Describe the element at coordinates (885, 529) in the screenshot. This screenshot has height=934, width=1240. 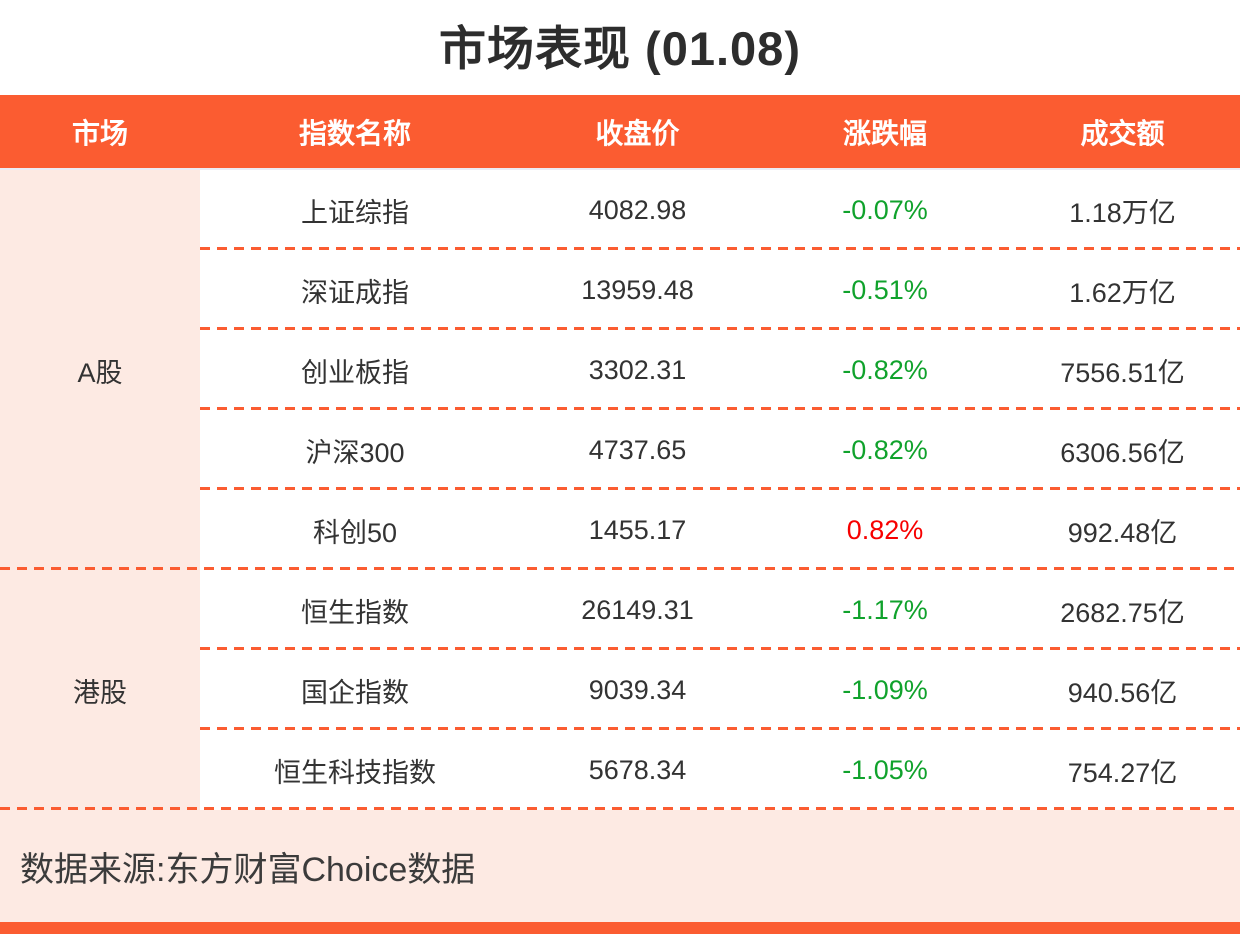
I see `change-cell: 0.82%` at that location.